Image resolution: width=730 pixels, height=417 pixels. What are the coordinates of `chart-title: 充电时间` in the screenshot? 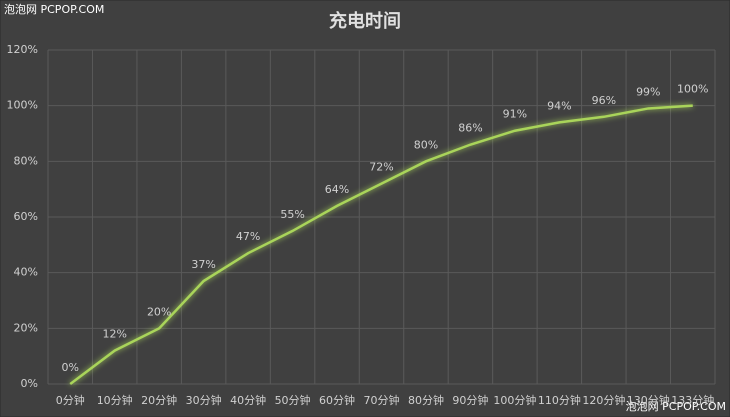 It's located at (365, 21).